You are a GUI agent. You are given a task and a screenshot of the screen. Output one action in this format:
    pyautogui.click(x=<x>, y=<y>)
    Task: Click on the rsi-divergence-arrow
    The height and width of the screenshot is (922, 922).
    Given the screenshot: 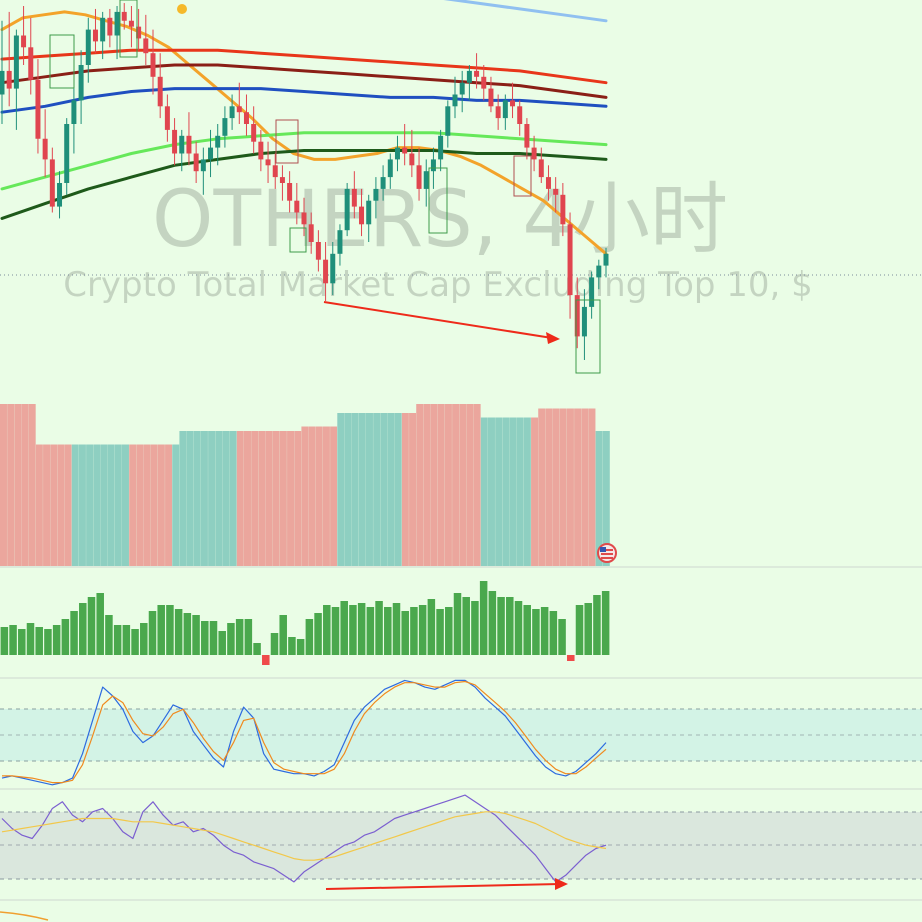 What is the action you would take?
    pyautogui.click(x=446, y=884)
    